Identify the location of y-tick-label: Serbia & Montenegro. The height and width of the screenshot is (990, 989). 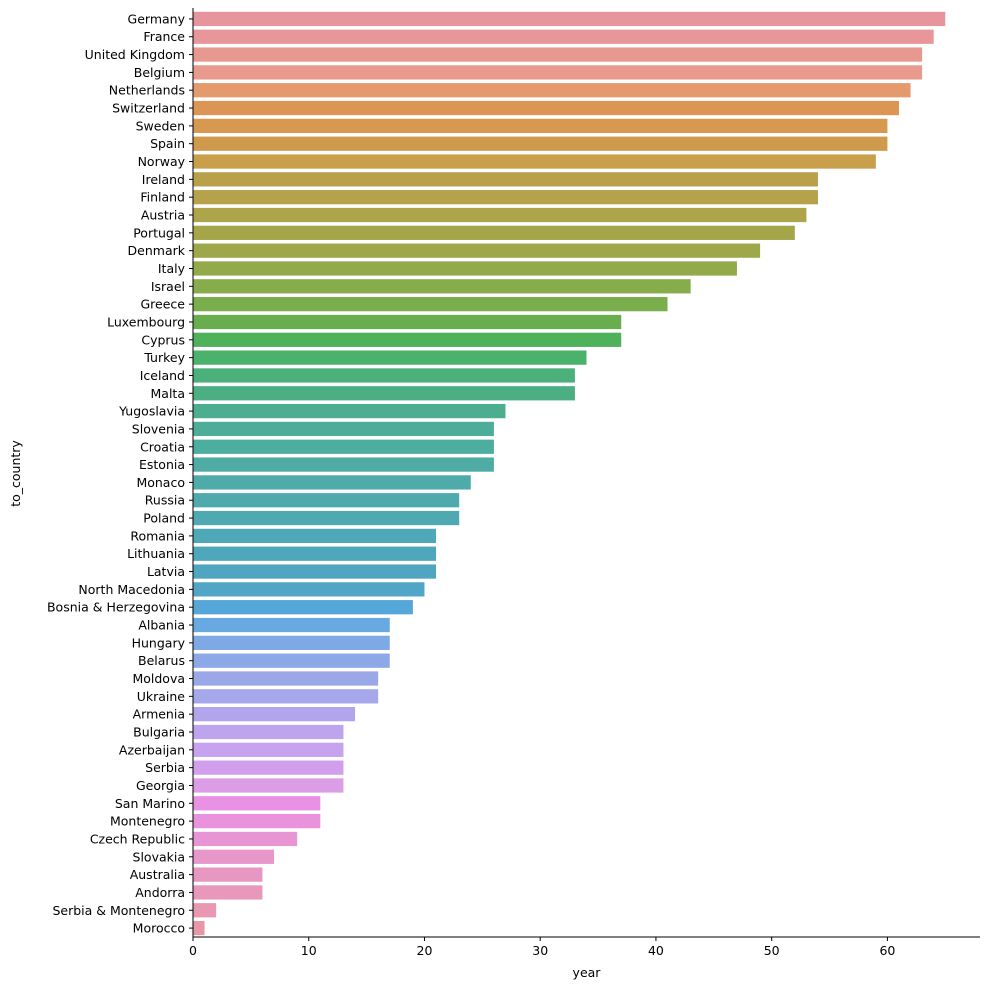
(118, 910).